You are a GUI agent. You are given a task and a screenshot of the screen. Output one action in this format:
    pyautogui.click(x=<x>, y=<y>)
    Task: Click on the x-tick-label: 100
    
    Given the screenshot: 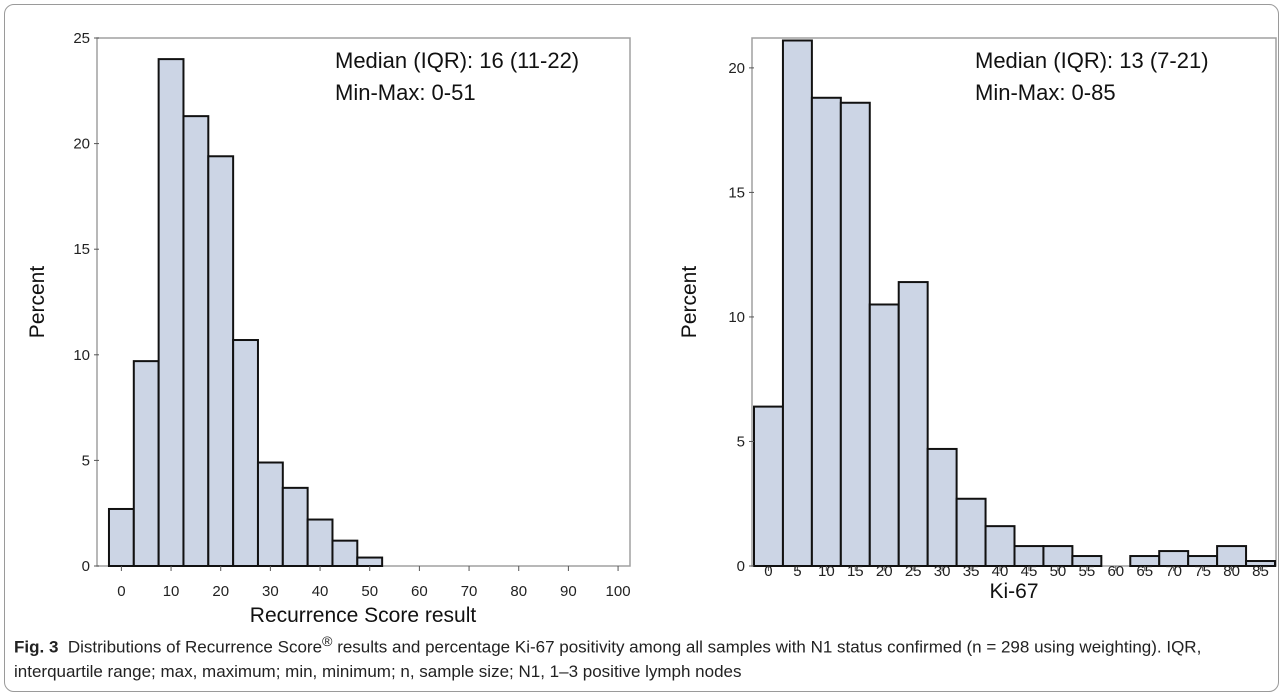 What is the action you would take?
    pyautogui.click(x=618, y=591)
    